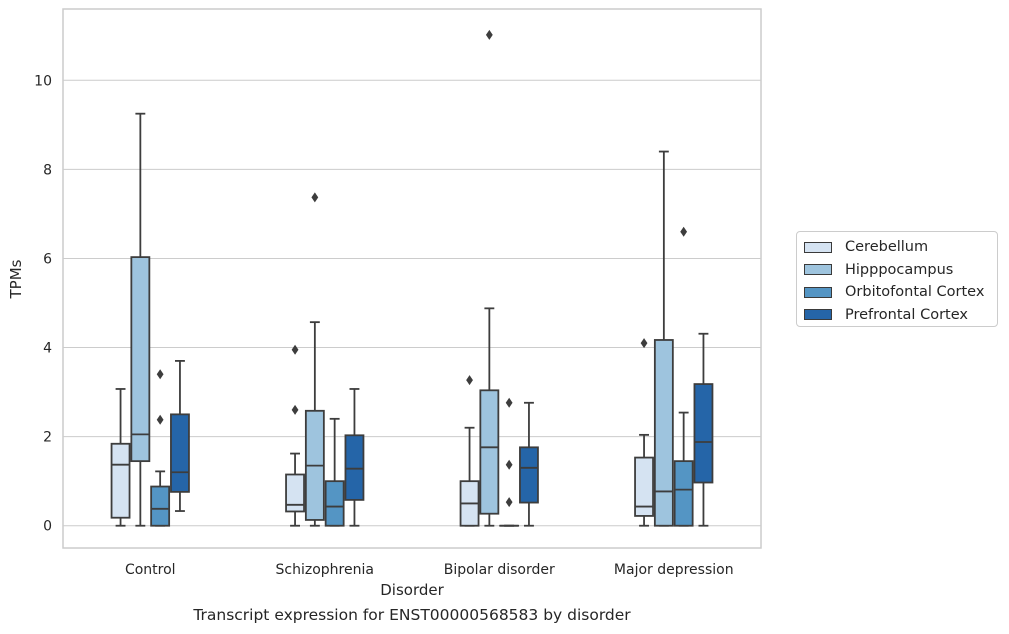  What do you see at coordinates (499, 570) in the screenshot?
I see `x-tick-label: Bipolar disorder` at bounding box center [499, 570].